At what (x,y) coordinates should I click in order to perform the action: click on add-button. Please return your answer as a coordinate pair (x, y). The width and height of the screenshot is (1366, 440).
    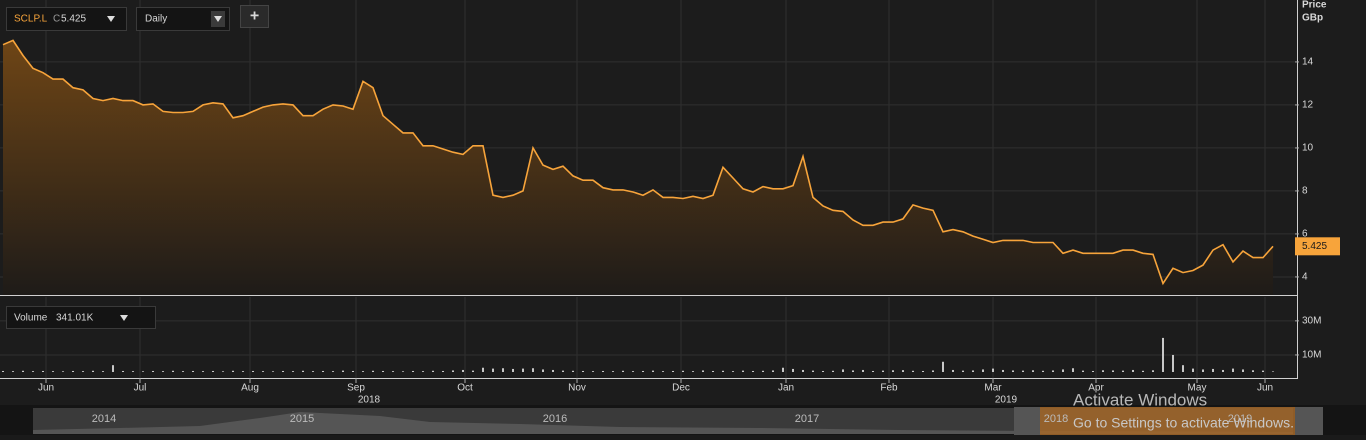
    Looking at the image, I should click on (254, 16).